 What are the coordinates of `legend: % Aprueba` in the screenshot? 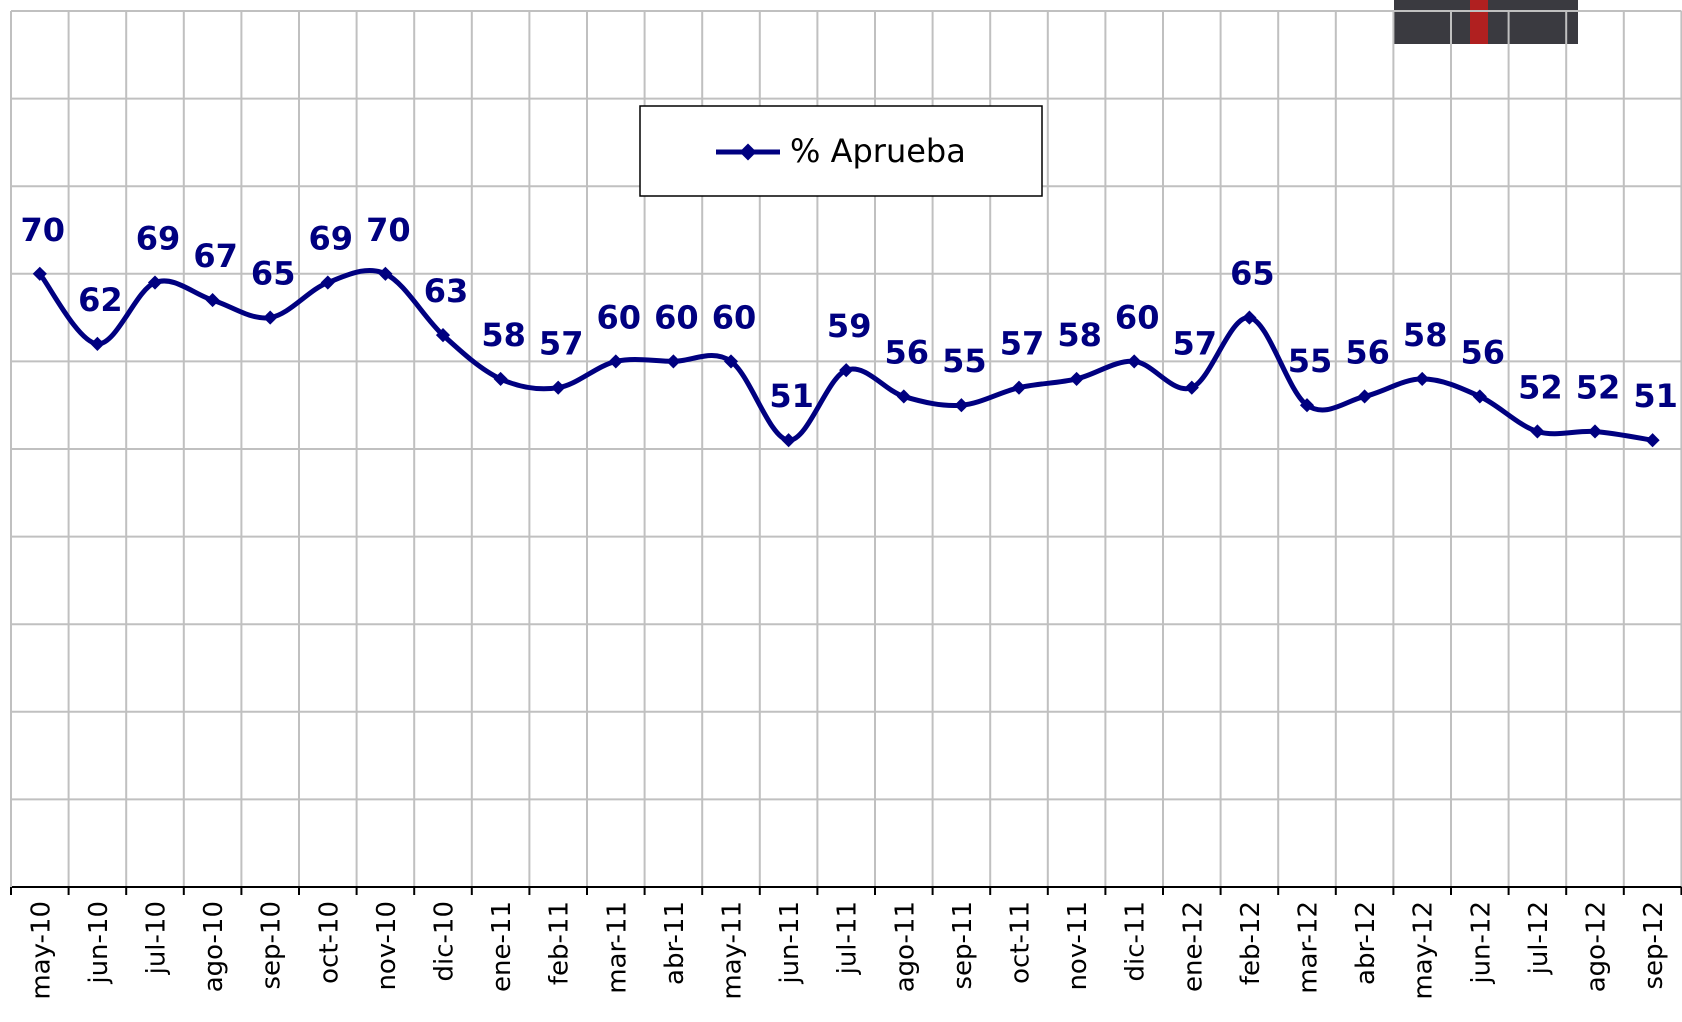 It's located at (841, 151).